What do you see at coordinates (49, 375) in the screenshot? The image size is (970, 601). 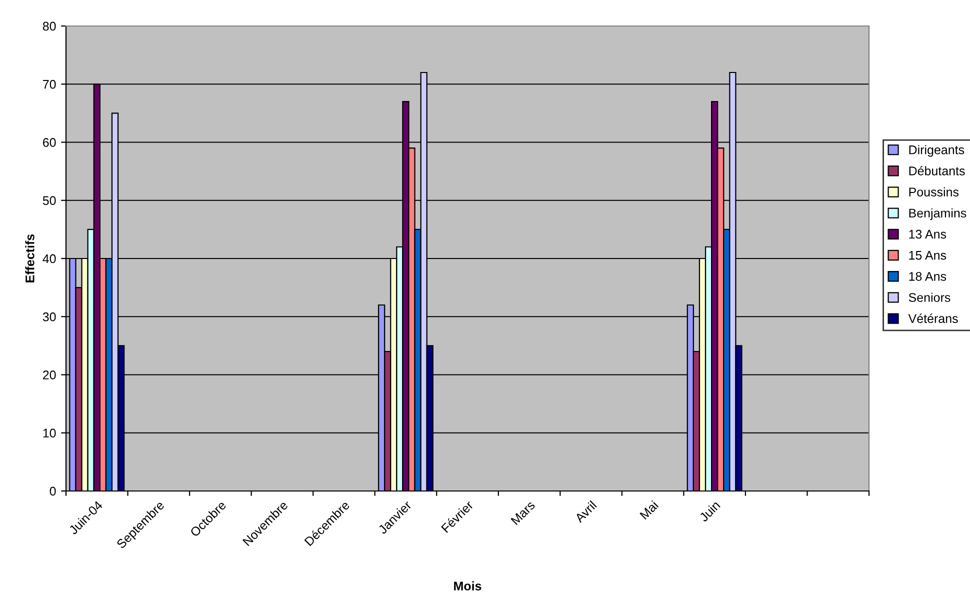 I see `y-tick-label: 20` at bounding box center [49, 375].